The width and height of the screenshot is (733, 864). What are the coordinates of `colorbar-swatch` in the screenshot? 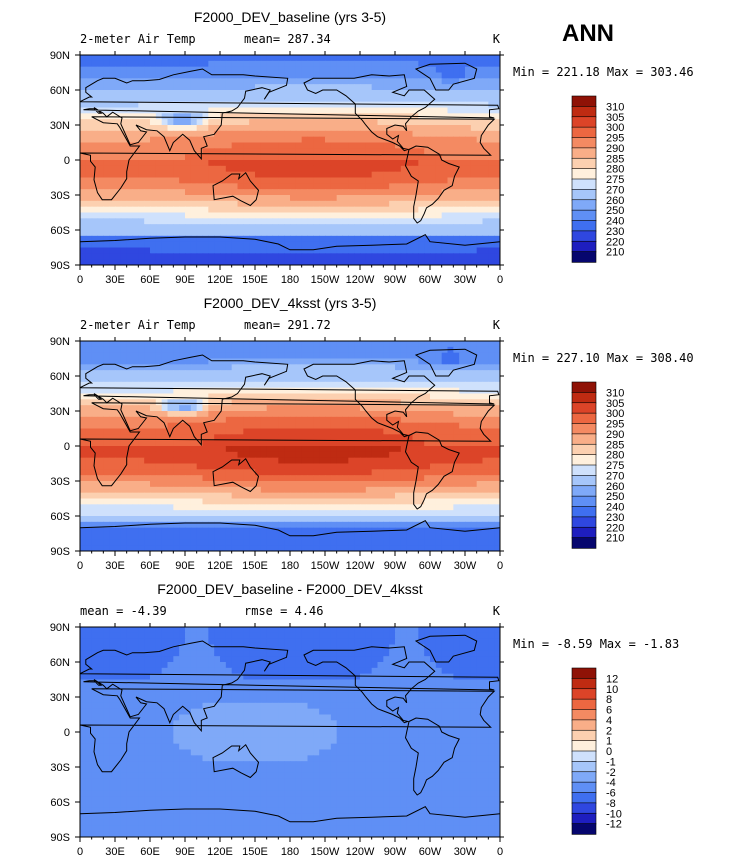 It's located at (584, 153).